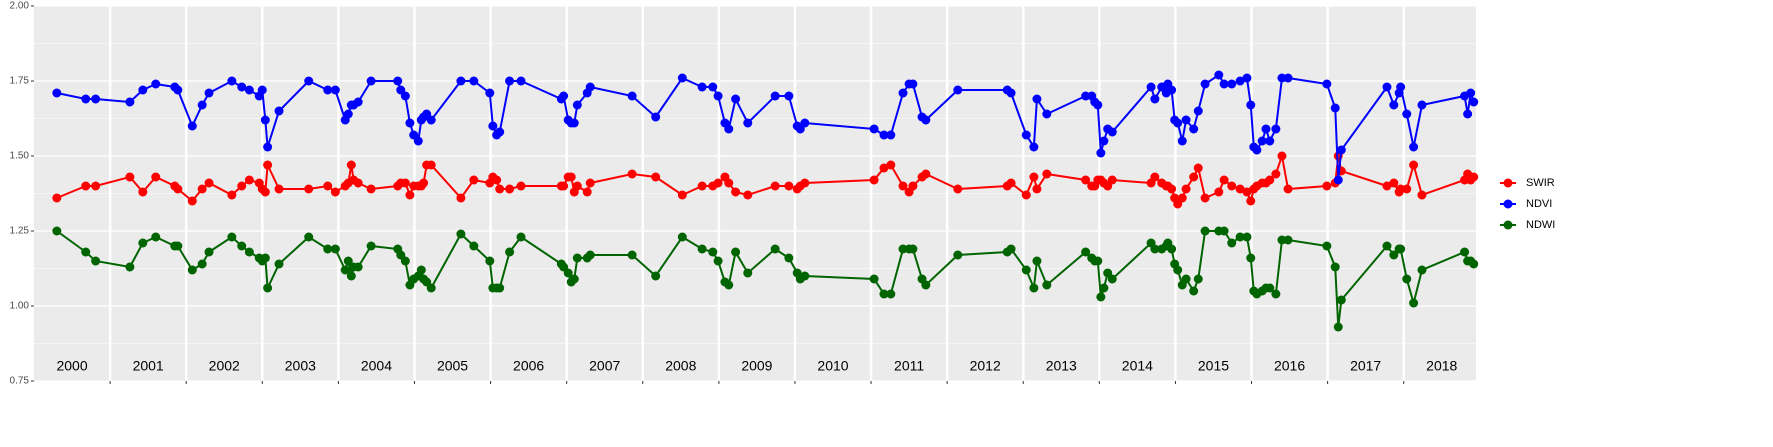 The height and width of the screenshot is (447, 1773). What do you see at coordinates (1137, 366) in the screenshot?
I see `year-label: 2014` at bounding box center [1137, 366].